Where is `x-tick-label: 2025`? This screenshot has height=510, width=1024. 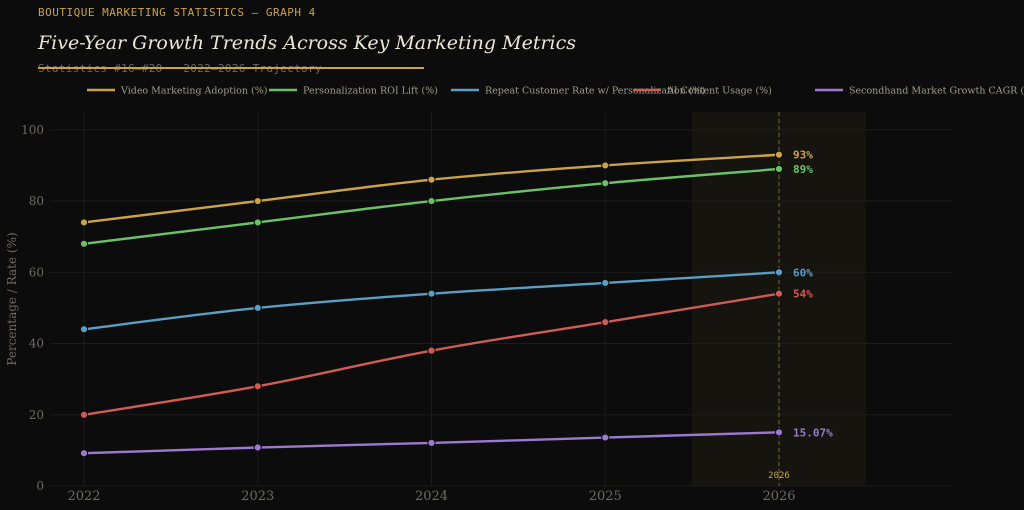
x-tick-label: 2025 is located at coordinates (605, 496).